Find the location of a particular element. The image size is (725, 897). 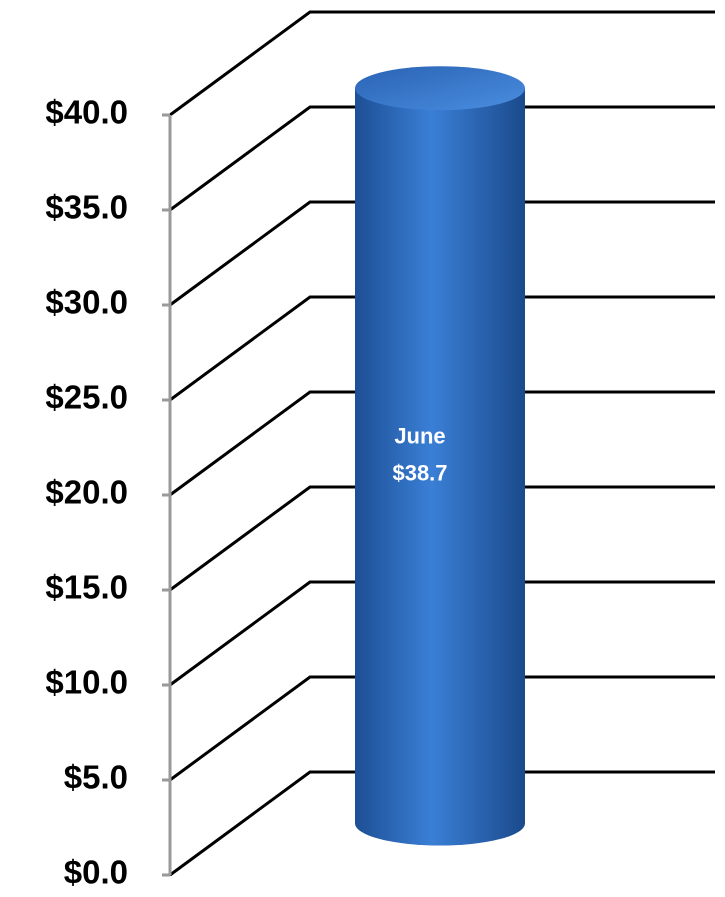

y-tick-label: $0.0 is located at coordinates (96, 872).